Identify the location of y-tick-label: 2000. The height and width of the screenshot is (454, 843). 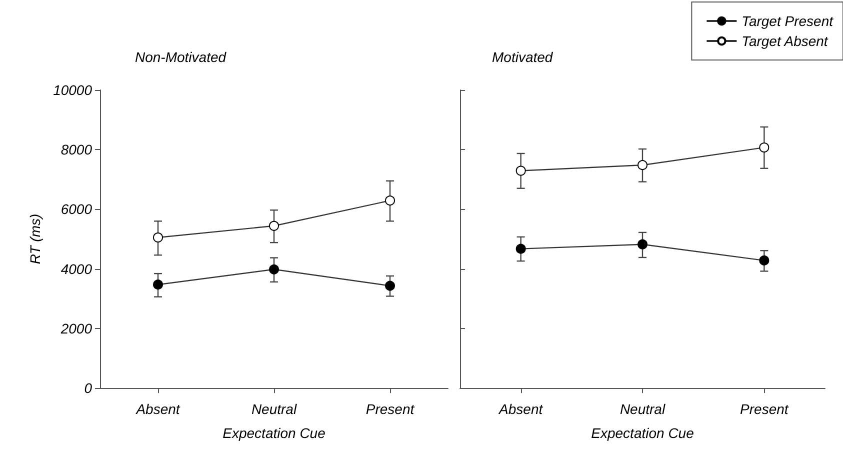
(76, 328).